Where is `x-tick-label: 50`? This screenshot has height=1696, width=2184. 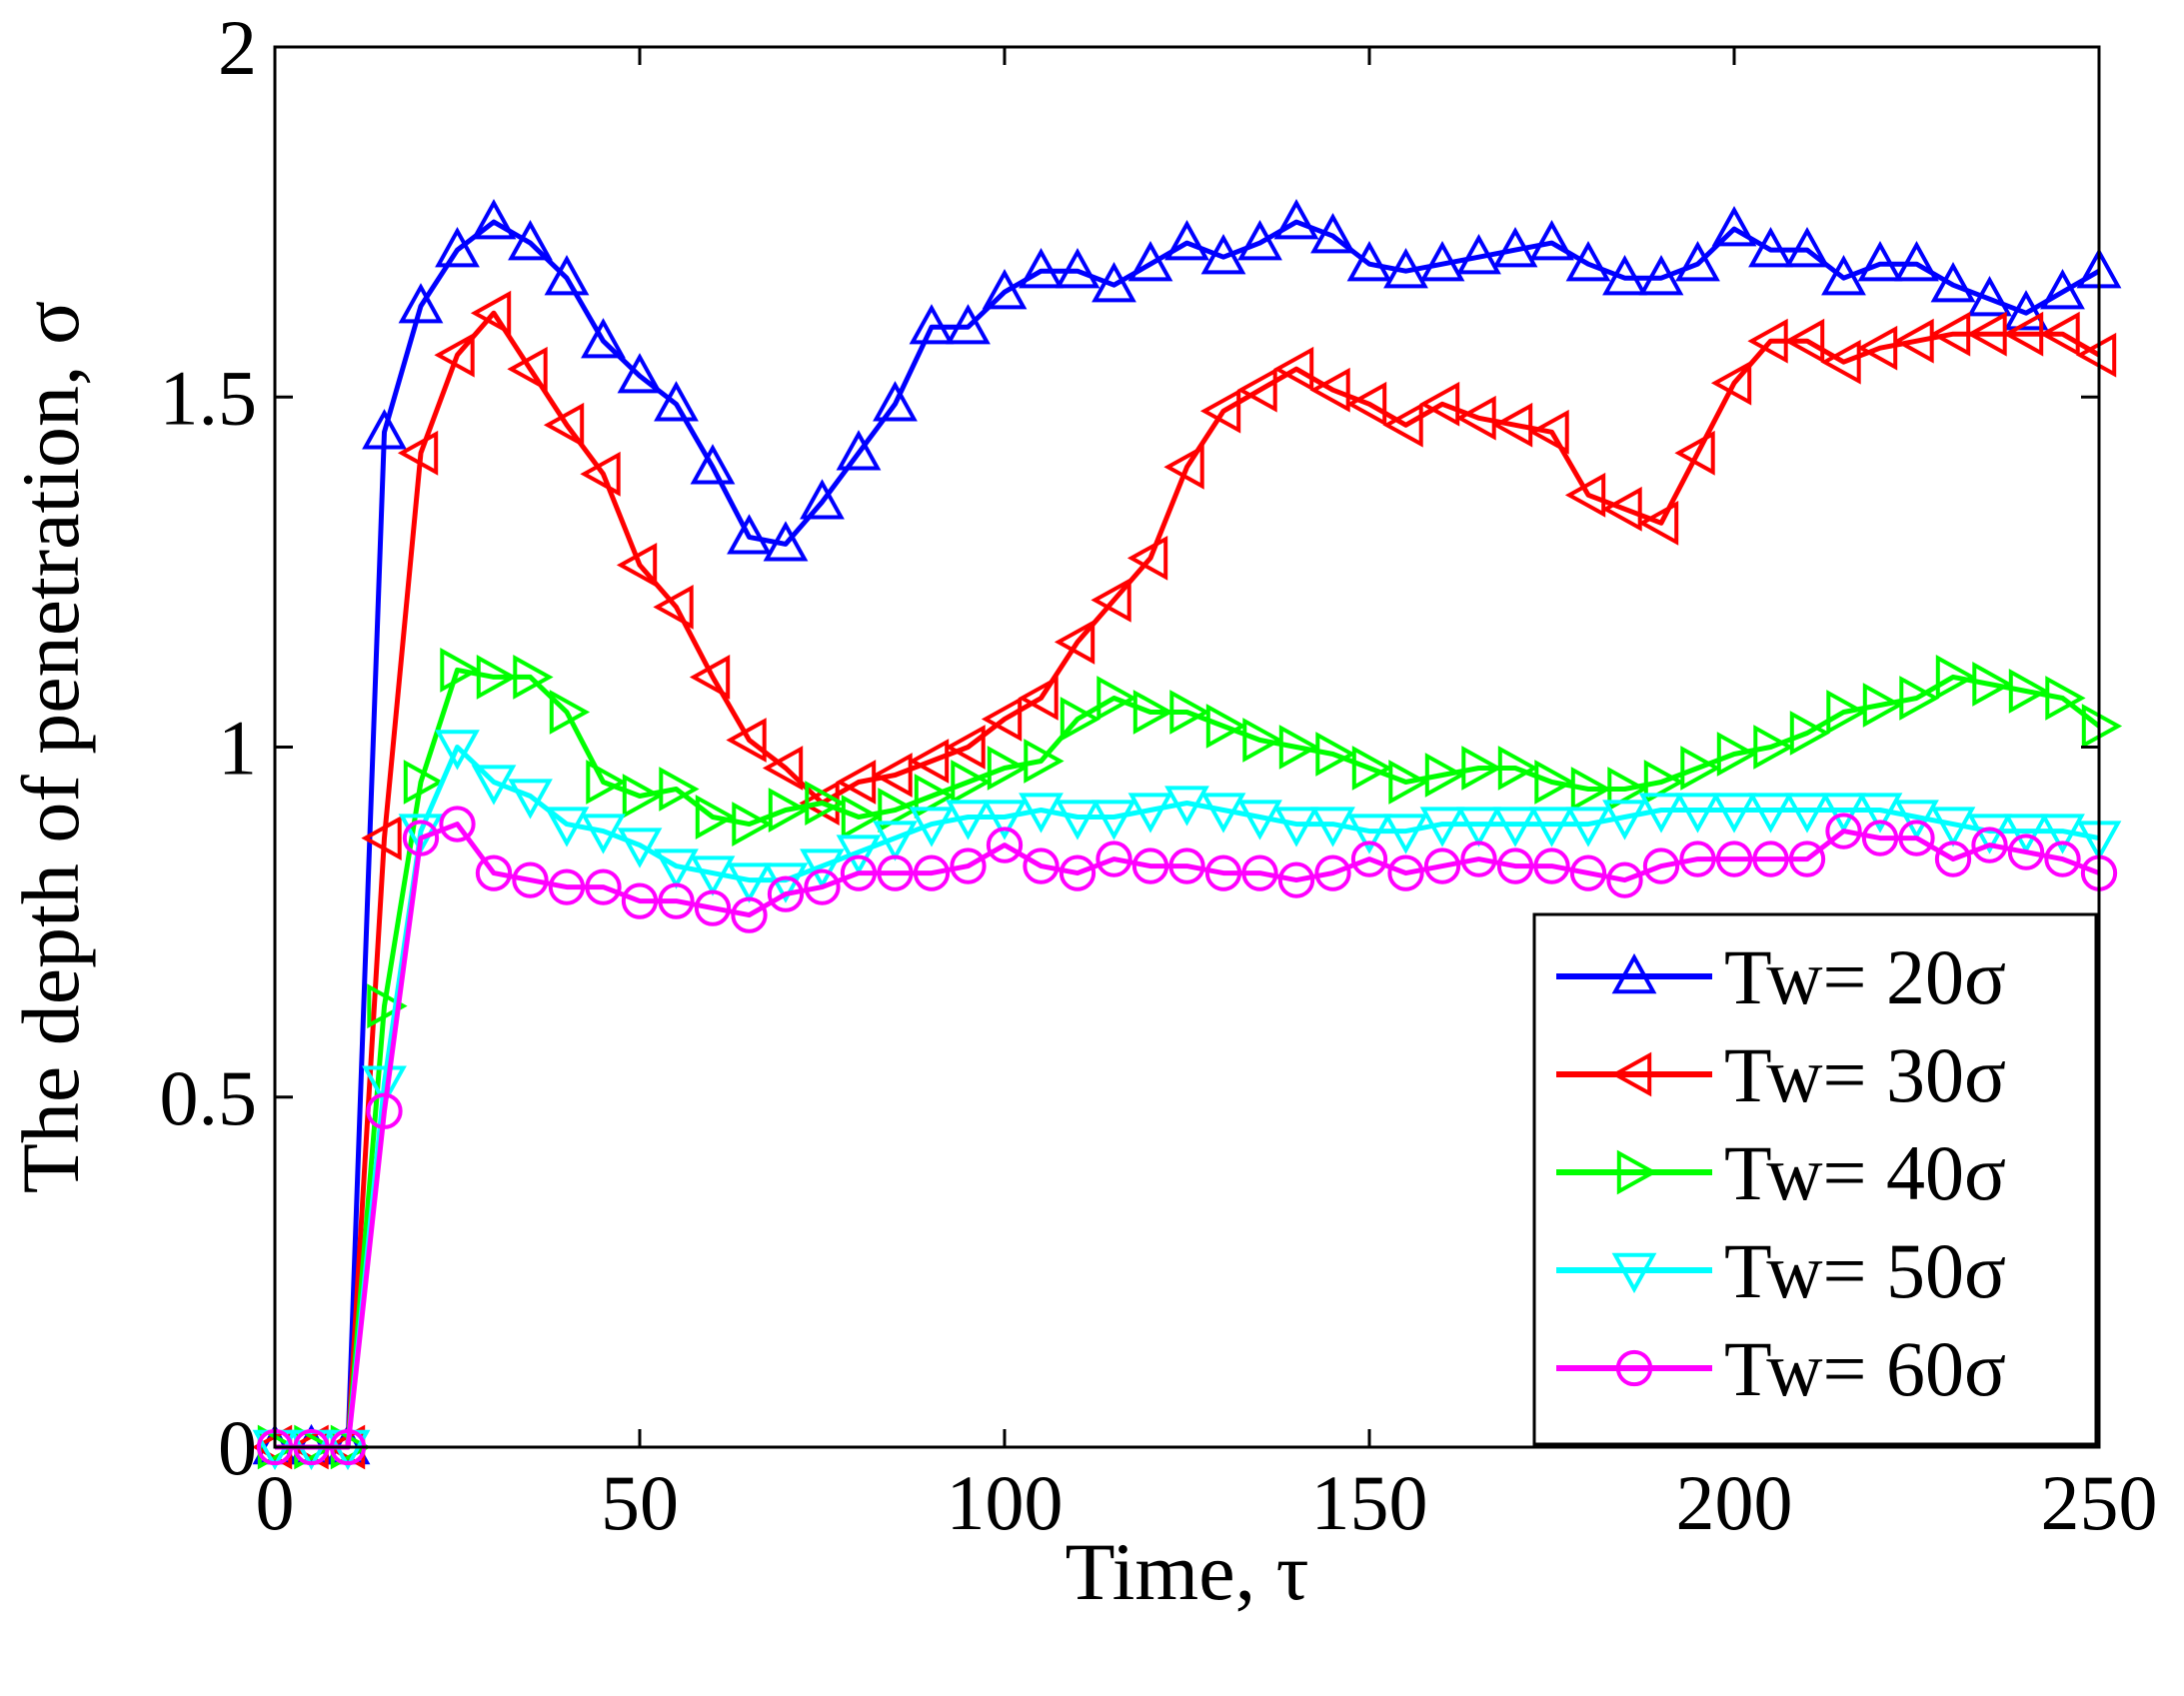
x-tick-label: 50 is located at coordinates (640, 1502).